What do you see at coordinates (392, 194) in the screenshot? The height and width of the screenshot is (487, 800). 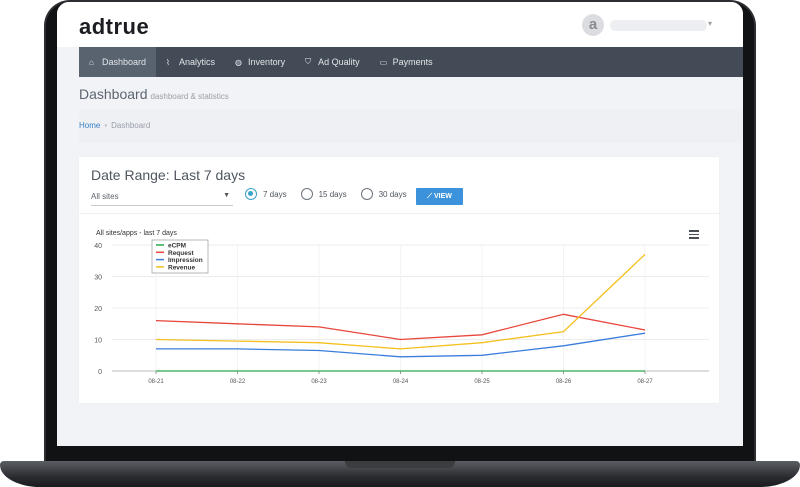 I see `radio-label: 30 days` at bounding box center [392, 194].